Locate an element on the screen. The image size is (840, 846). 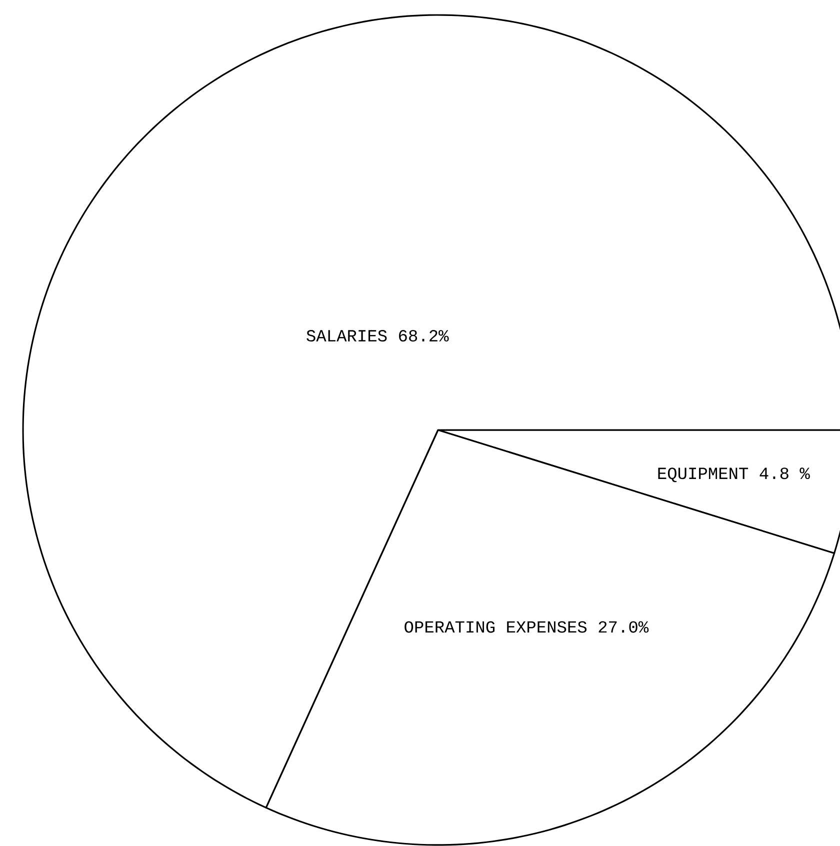
data-label: 68.2% is located at coordinates (424, 336).